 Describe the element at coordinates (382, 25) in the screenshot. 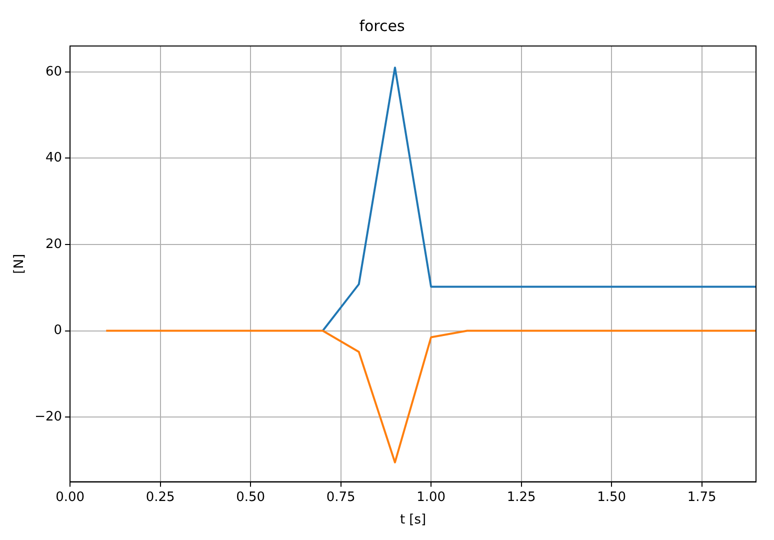

I see `chart-title: forces` at that location.